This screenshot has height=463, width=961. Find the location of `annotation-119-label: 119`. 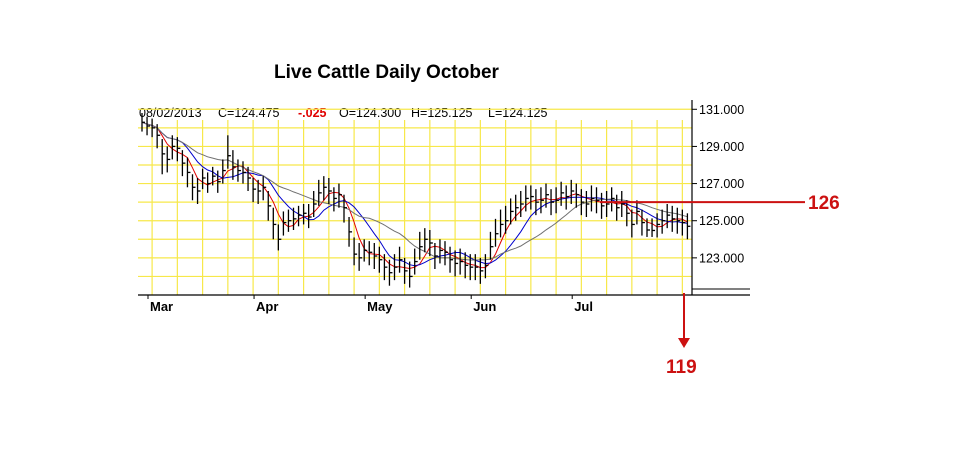

annotation-119-label: 119 is located at coordinates (681, 367).